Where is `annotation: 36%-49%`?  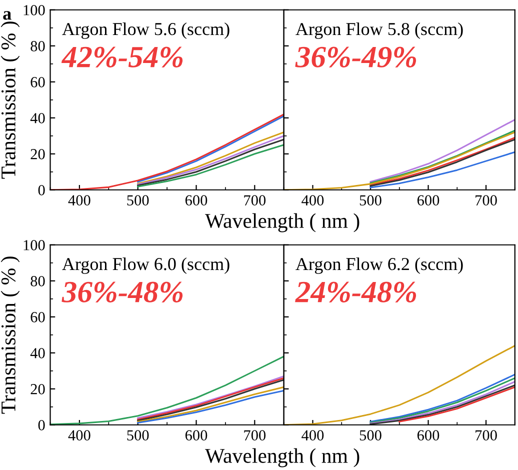
annotation: 36%-49% is located at coordinates (355, 57).